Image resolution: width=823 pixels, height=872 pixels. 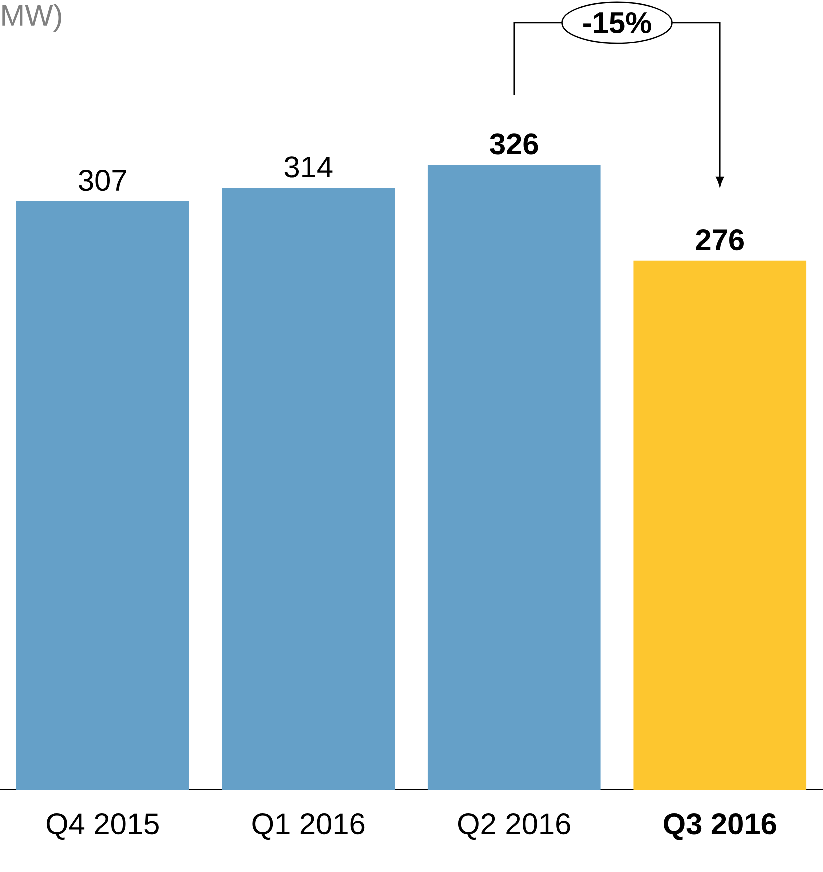 I want to click on x-tick-label: Q3 2016, so click(x=720, y=827).